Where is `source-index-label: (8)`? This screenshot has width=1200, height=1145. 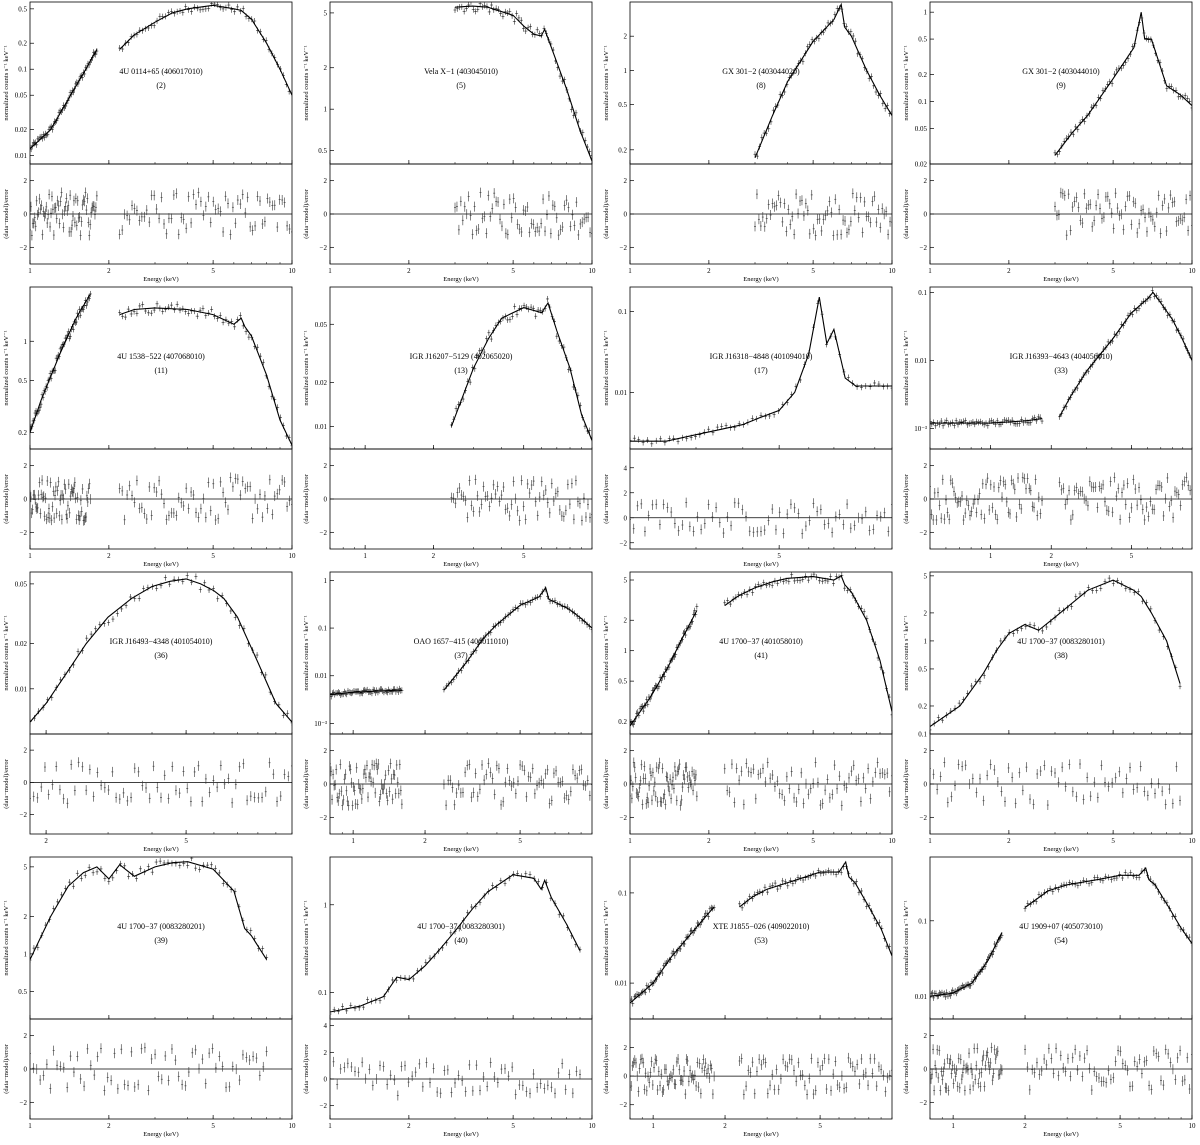 source-index-label: (8) is located at coordinates (761, 85).